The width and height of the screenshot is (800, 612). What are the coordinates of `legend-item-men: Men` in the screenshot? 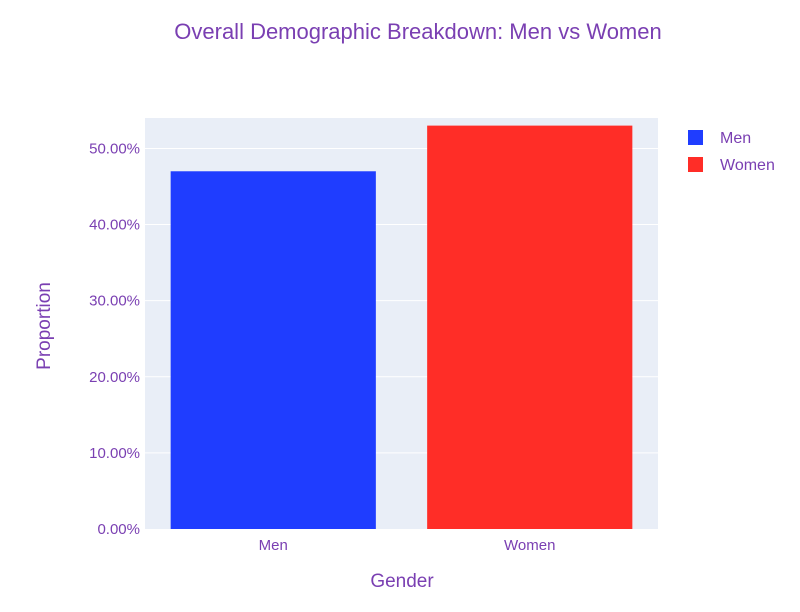 It's located at (719, 138).